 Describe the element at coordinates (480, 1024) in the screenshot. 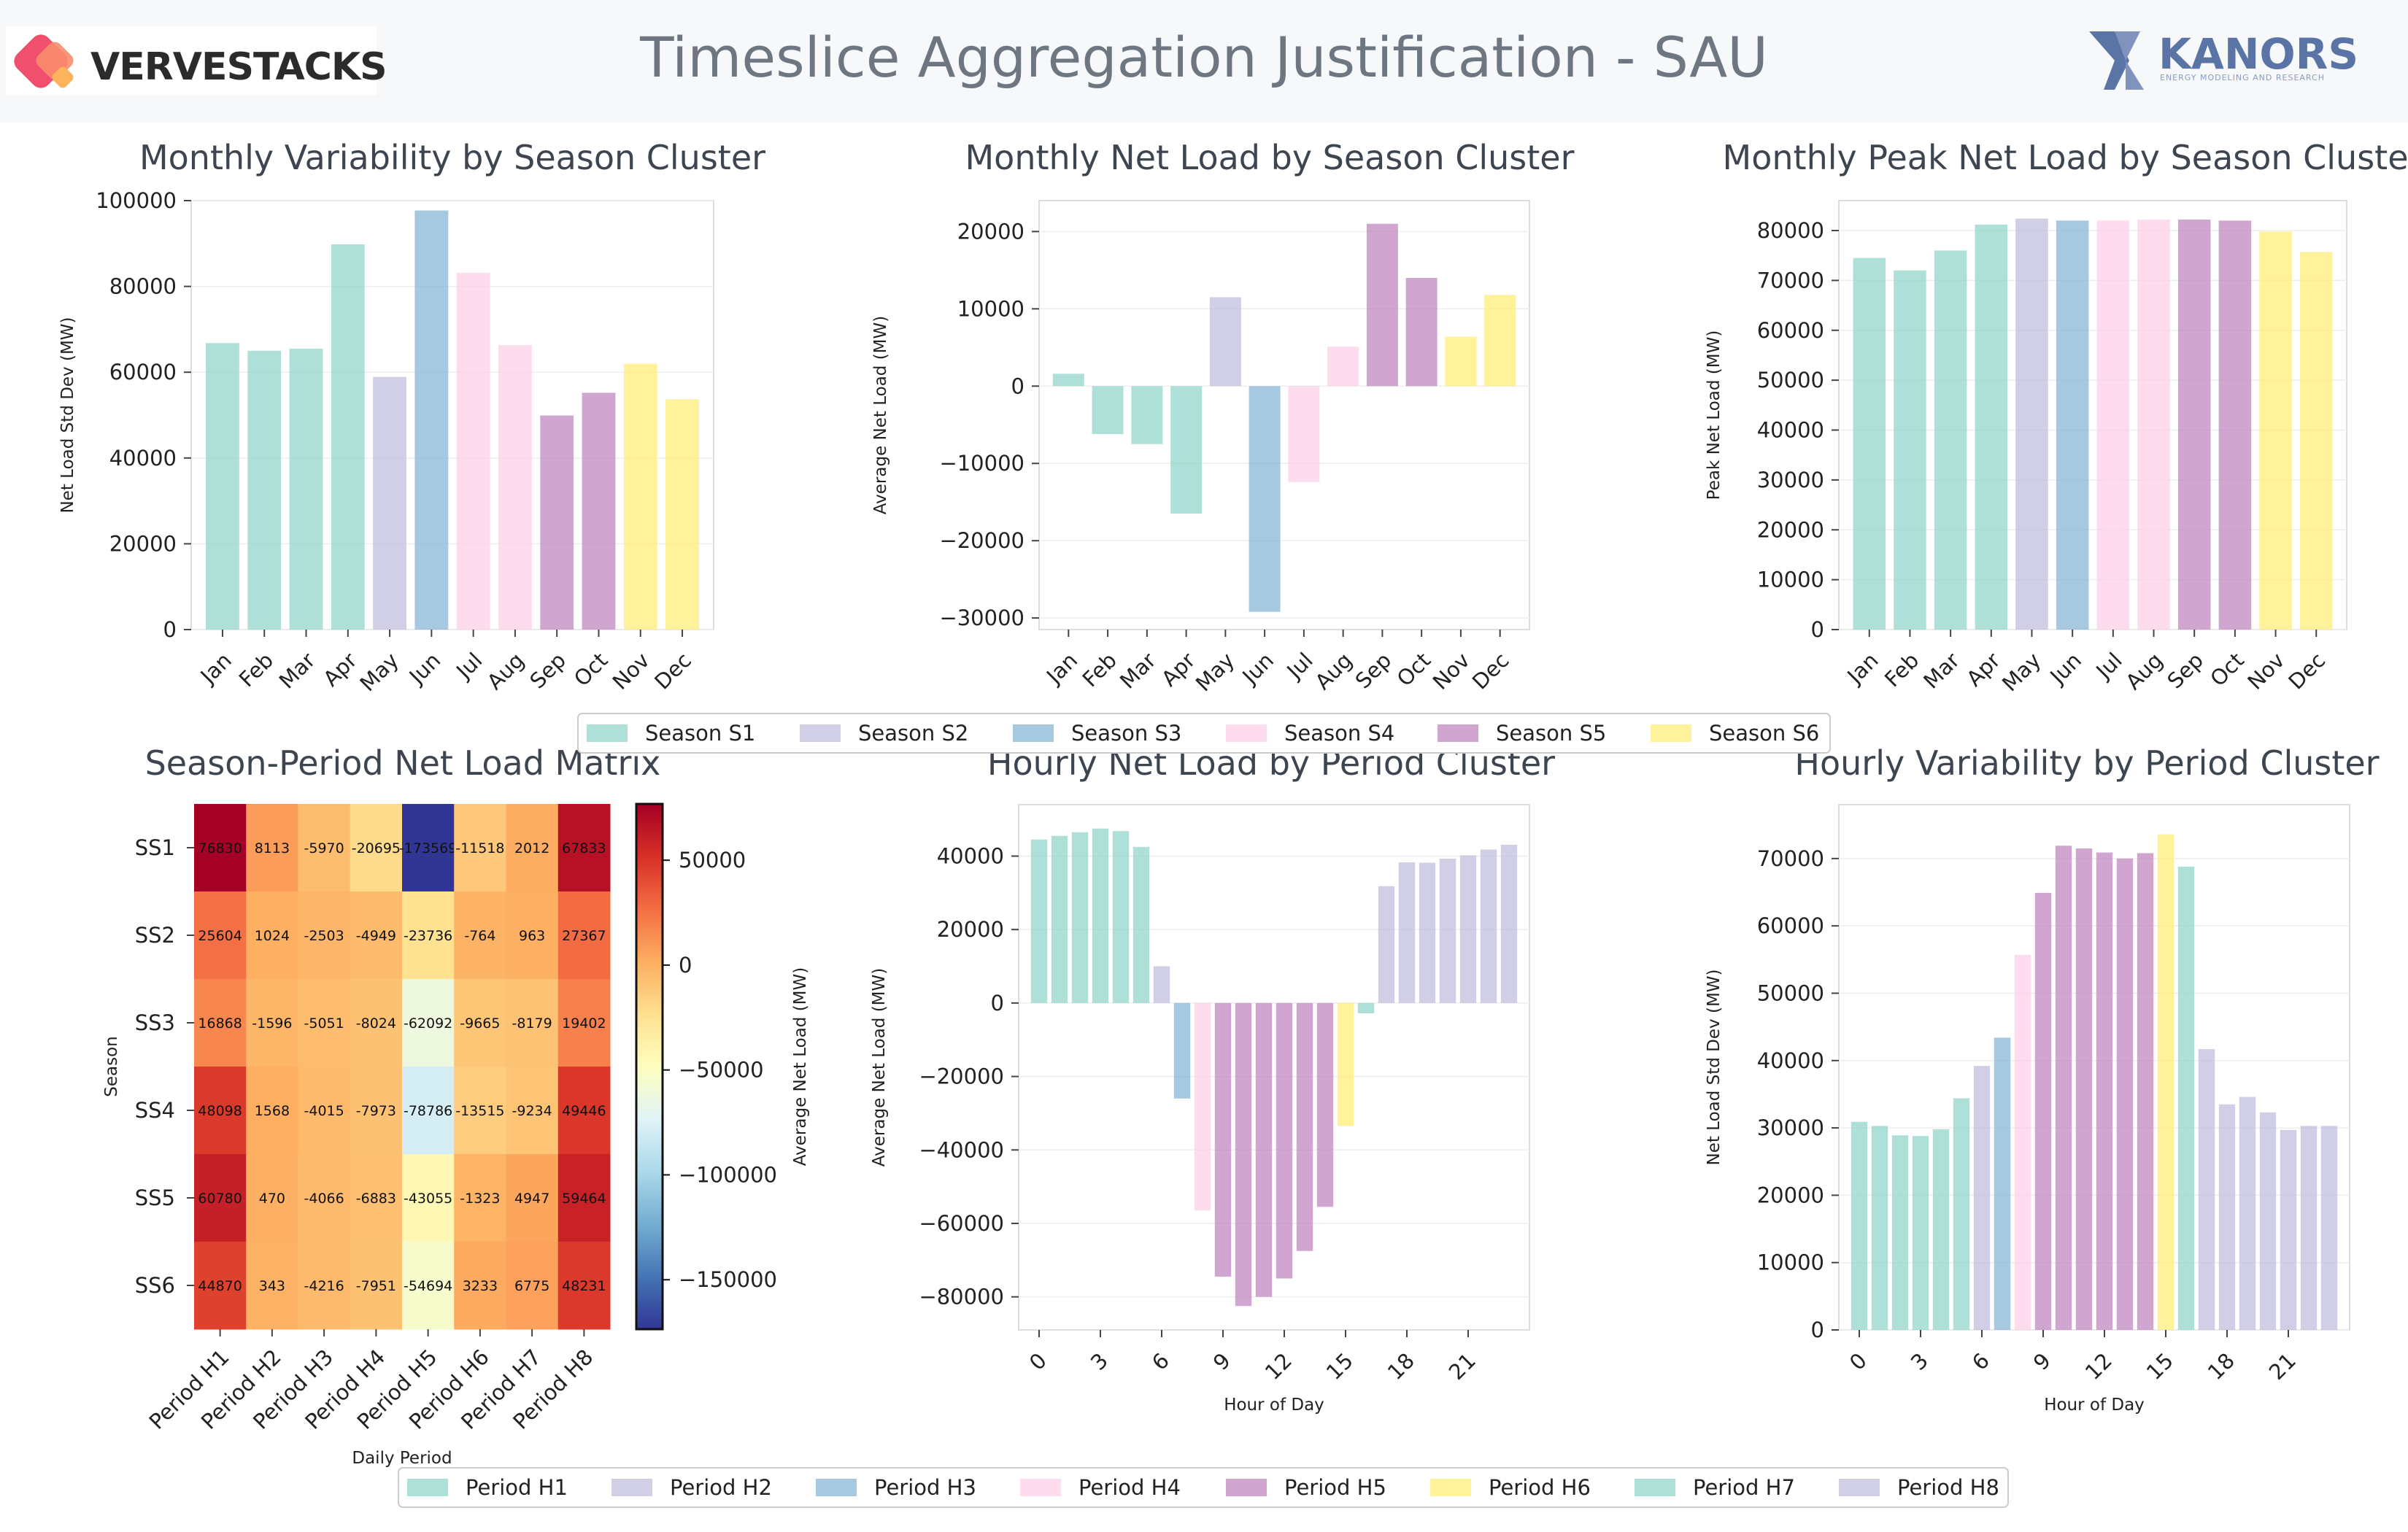

I see `heatmap-cell-label: -9665` at that location.